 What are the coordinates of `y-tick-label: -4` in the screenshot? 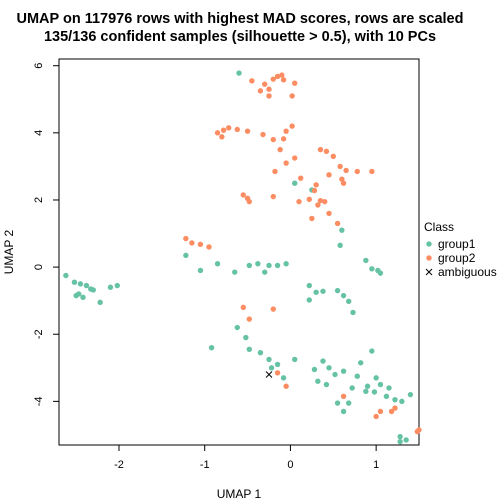 It's located at (39, 401).